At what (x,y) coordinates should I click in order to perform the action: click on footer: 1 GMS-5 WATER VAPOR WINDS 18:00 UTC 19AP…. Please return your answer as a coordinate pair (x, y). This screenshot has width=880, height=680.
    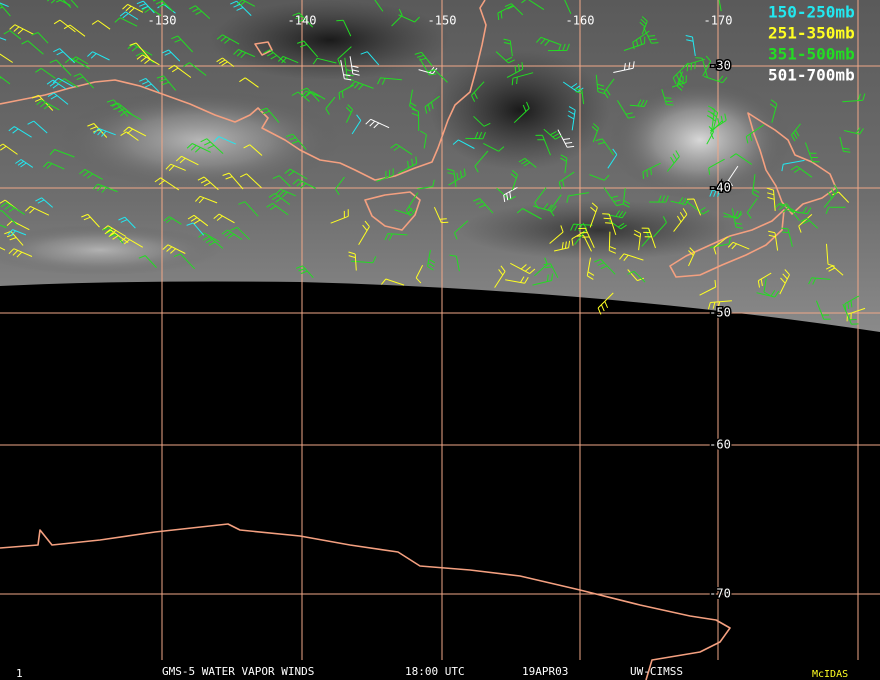
    Looking at the image, I should click on (432, 672).